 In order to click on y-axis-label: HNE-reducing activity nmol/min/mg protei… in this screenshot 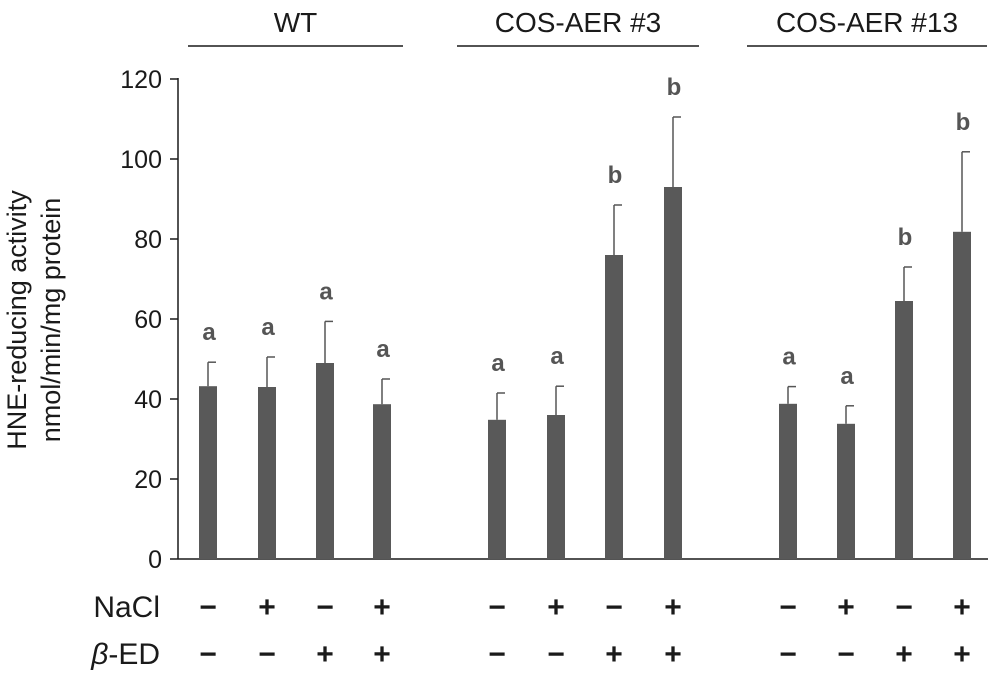, I will do `click(34, 320)`.